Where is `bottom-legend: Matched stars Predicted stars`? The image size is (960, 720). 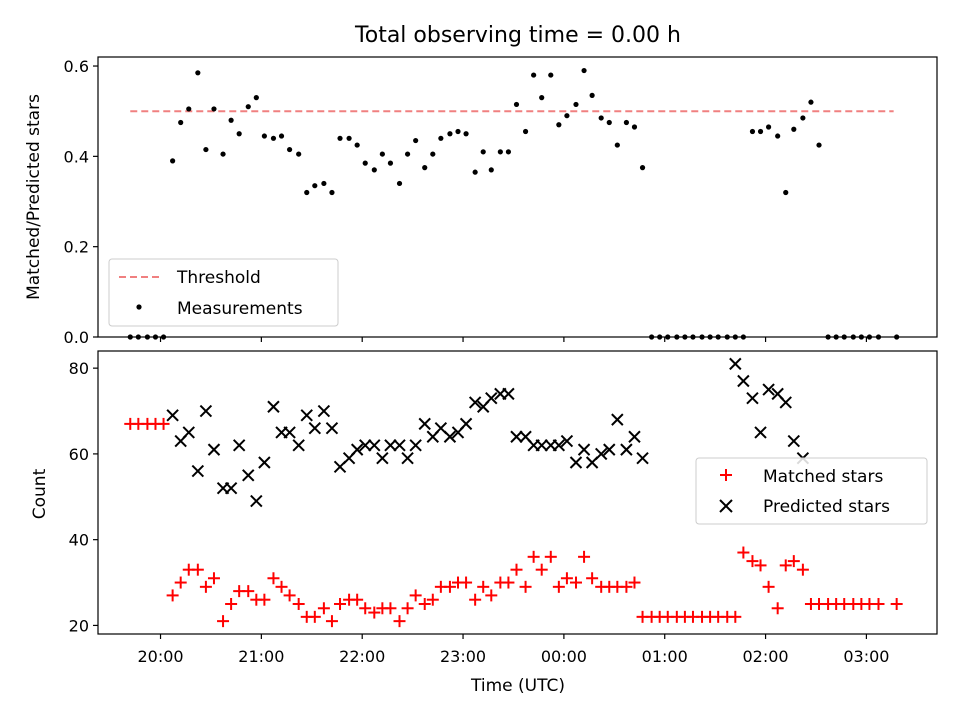
bottom-legend: Matched stars Predicted stars is located at coordinates (811, 491).